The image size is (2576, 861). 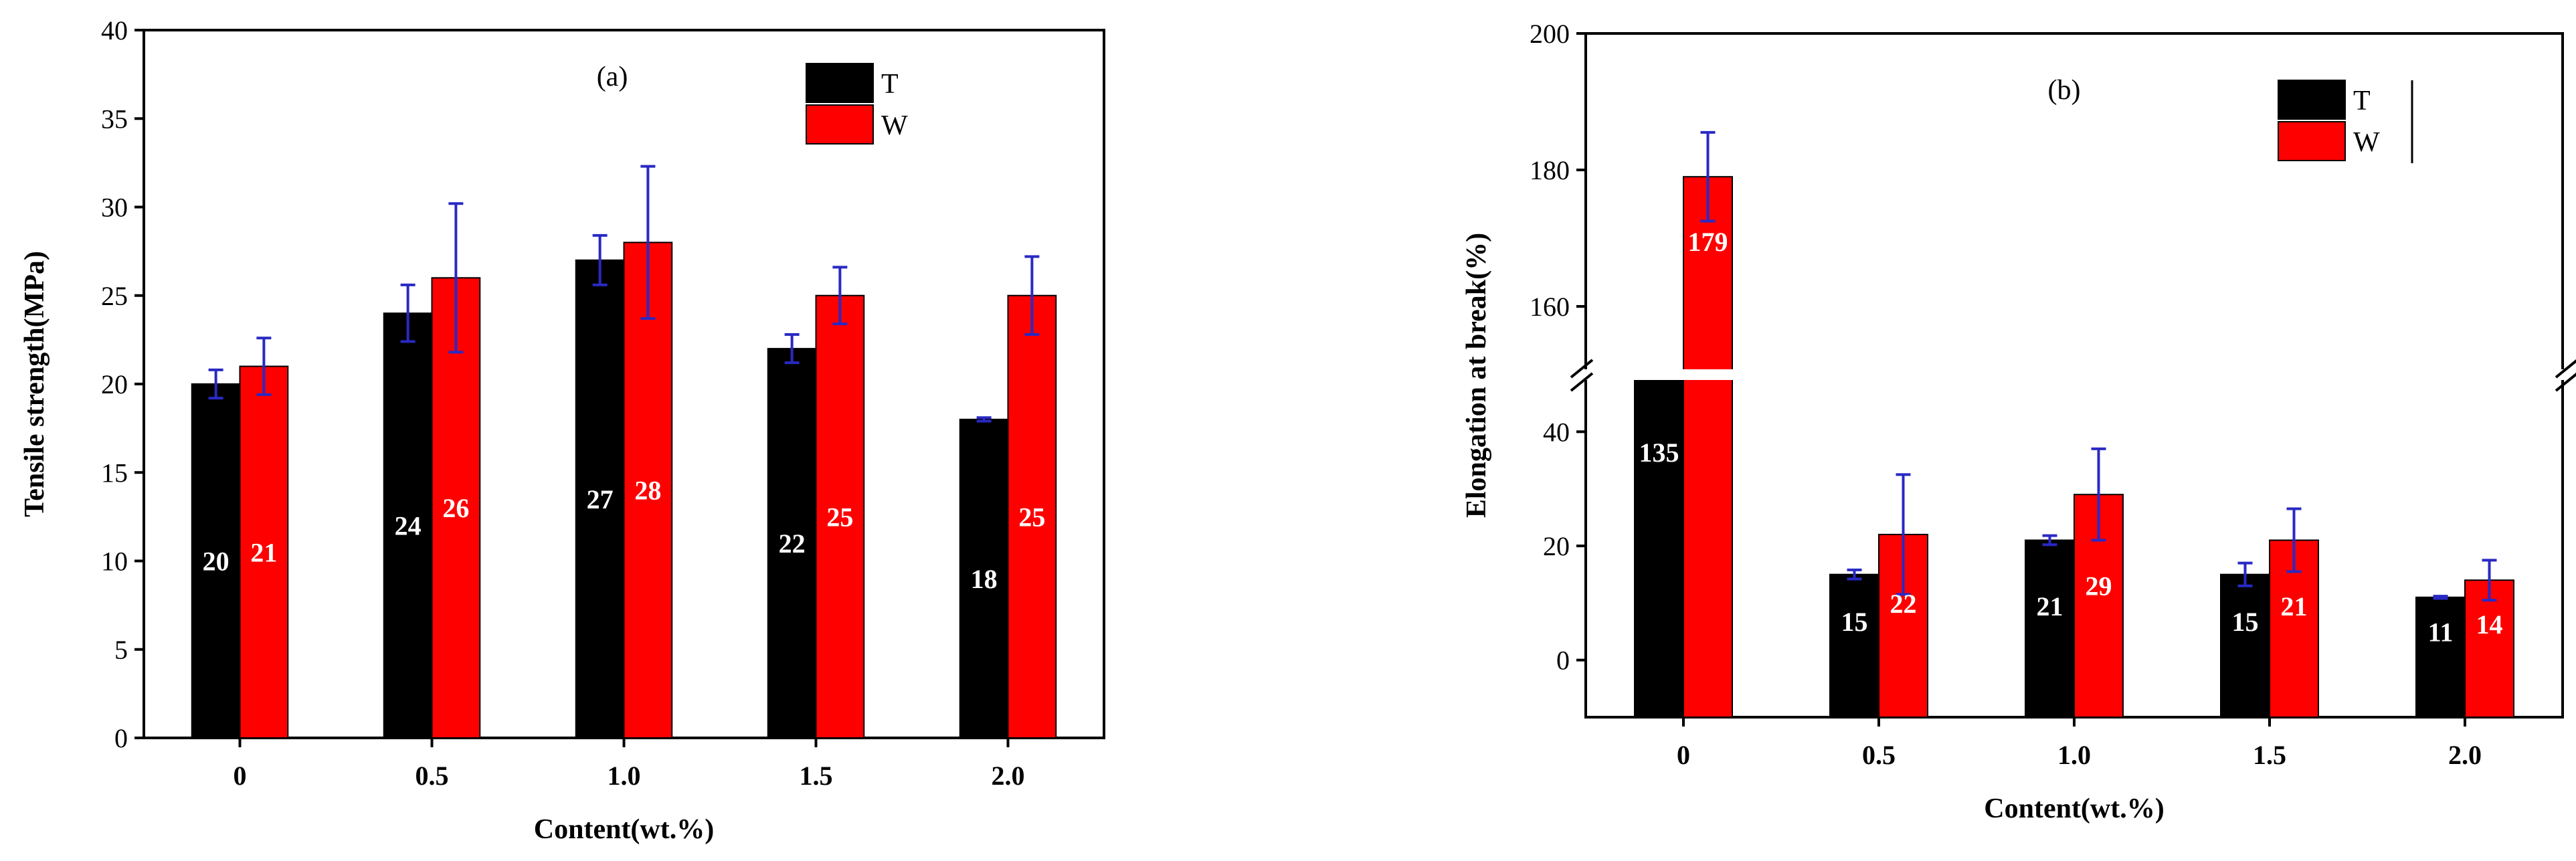 What do you see at coordinates (2312, 100) in the screenshot?
I see `legend-swatch-t` at bounding box center [2312, 100].